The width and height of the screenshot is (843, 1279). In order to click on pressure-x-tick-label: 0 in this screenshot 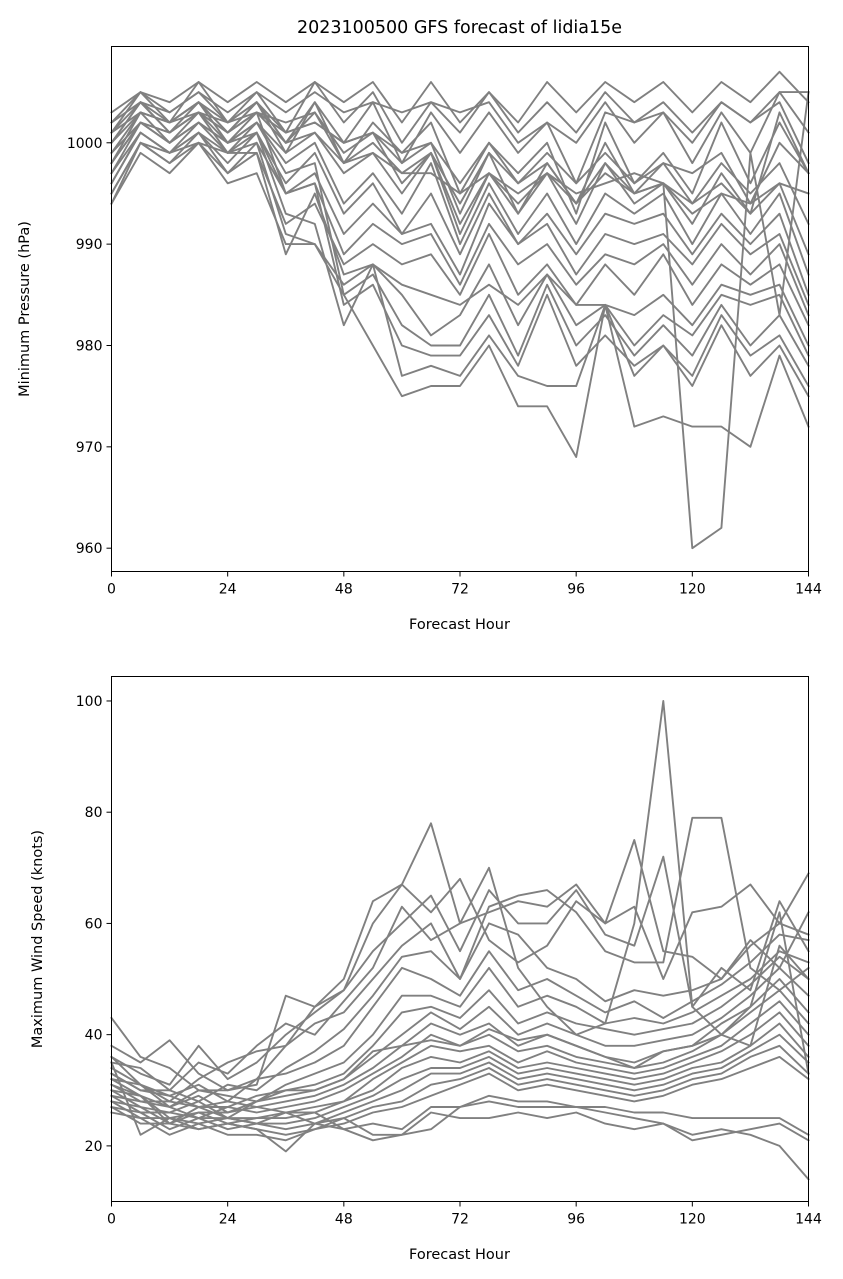, I will do `click(111, 590)`.